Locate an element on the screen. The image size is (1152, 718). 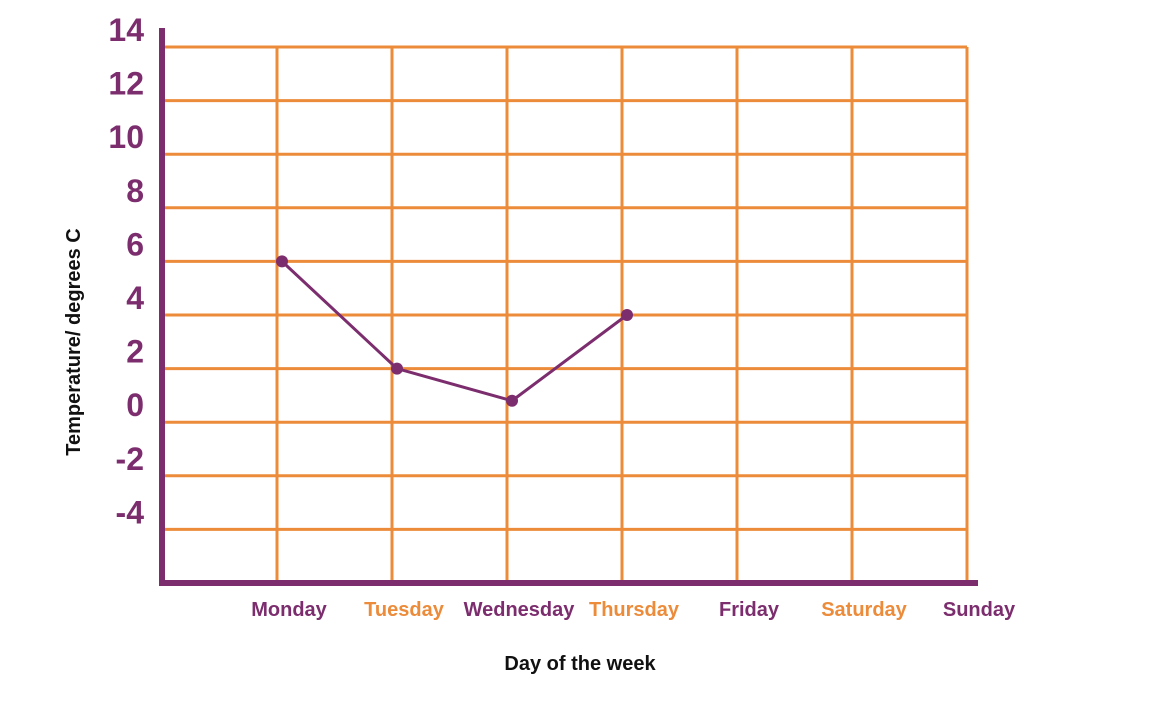
series-line is located at coordinates (454, 331).